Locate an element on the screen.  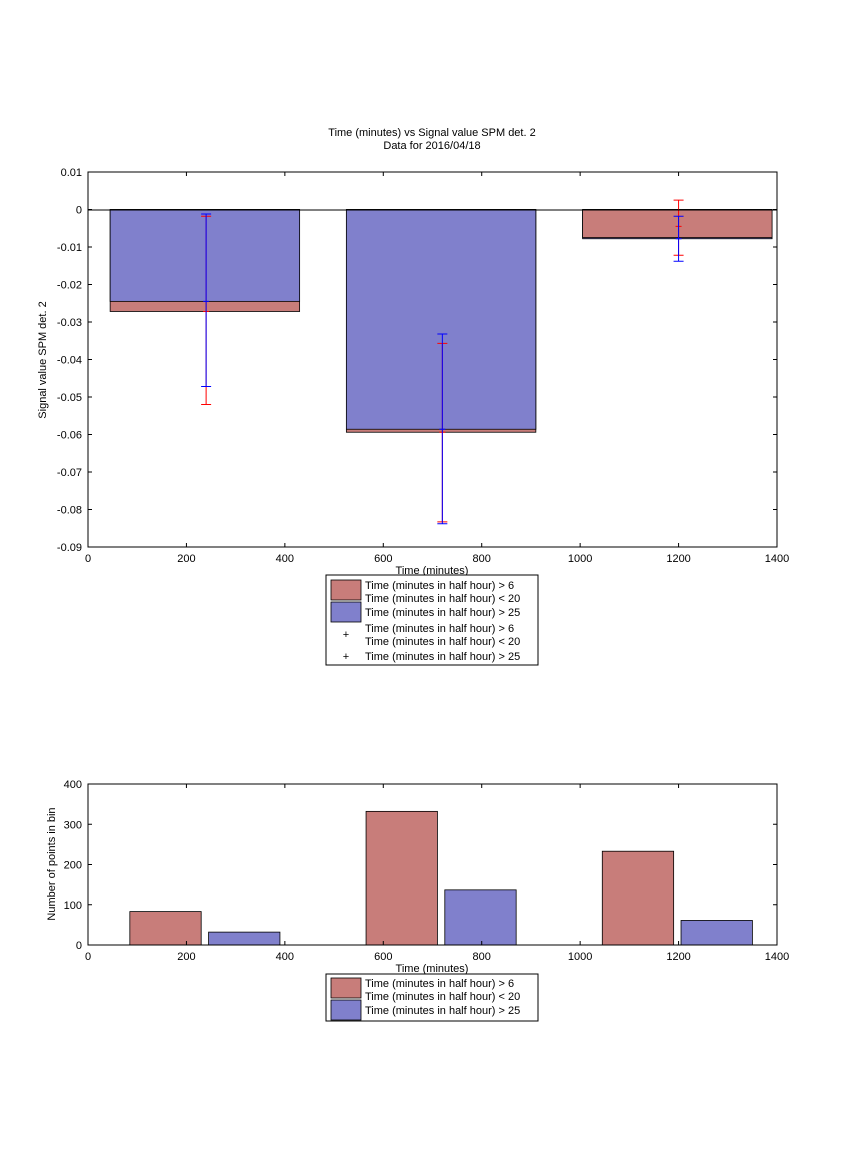
y-tick-label: -0.01 is located at coordinates (69, 248).